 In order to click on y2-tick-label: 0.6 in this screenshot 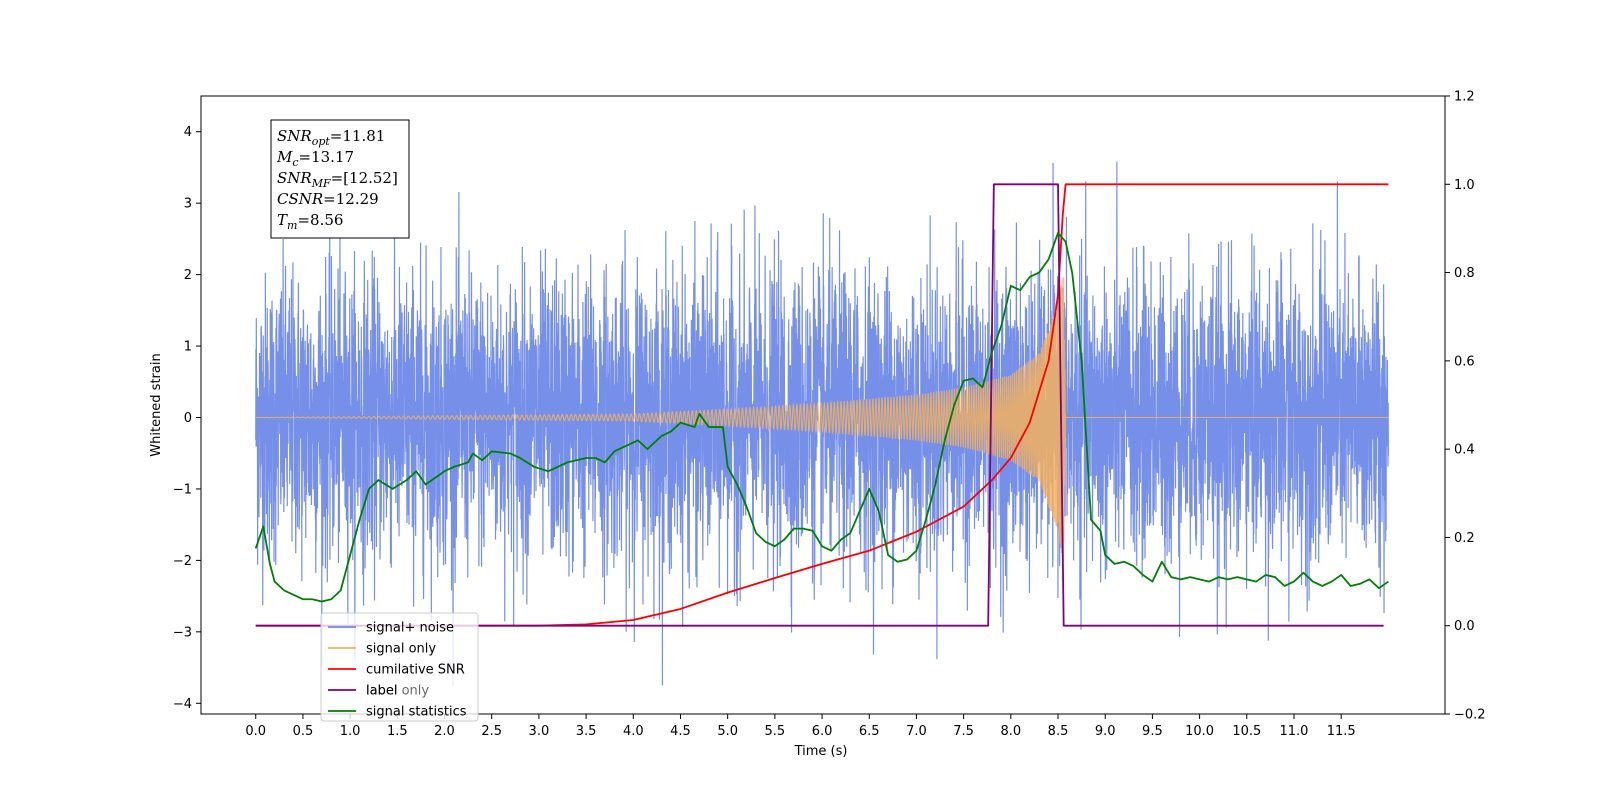, I will do `click(1464, 361)`.